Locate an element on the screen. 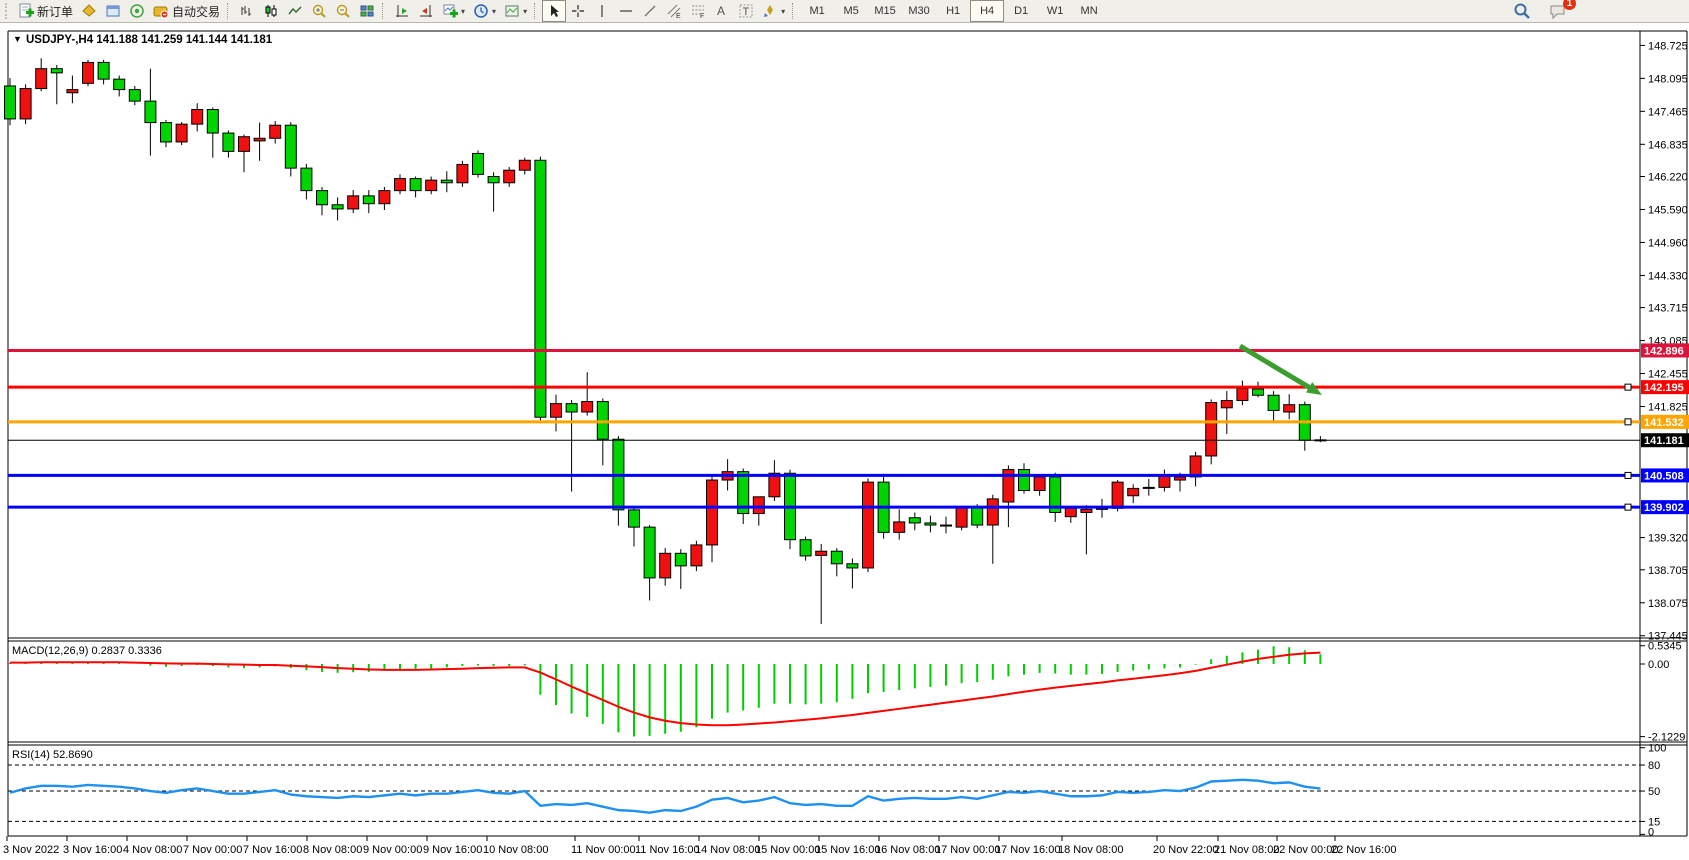 The image size is (1689, 860). price-tick-label: 148.095 is located at coordinates (1668, 79).